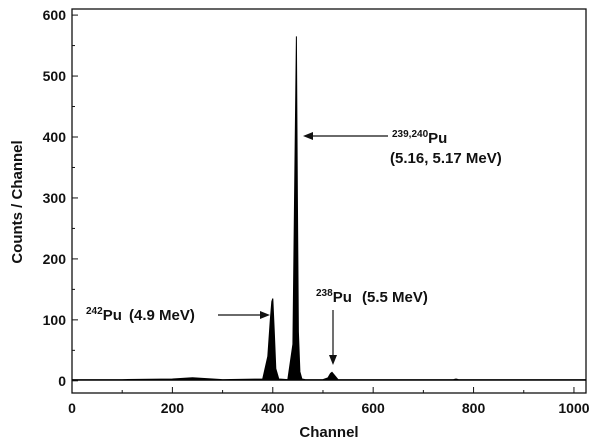  Describe the element at coordinates (55, 320) in the screenshot. I see `y-tick-label-100: 100` at that location.